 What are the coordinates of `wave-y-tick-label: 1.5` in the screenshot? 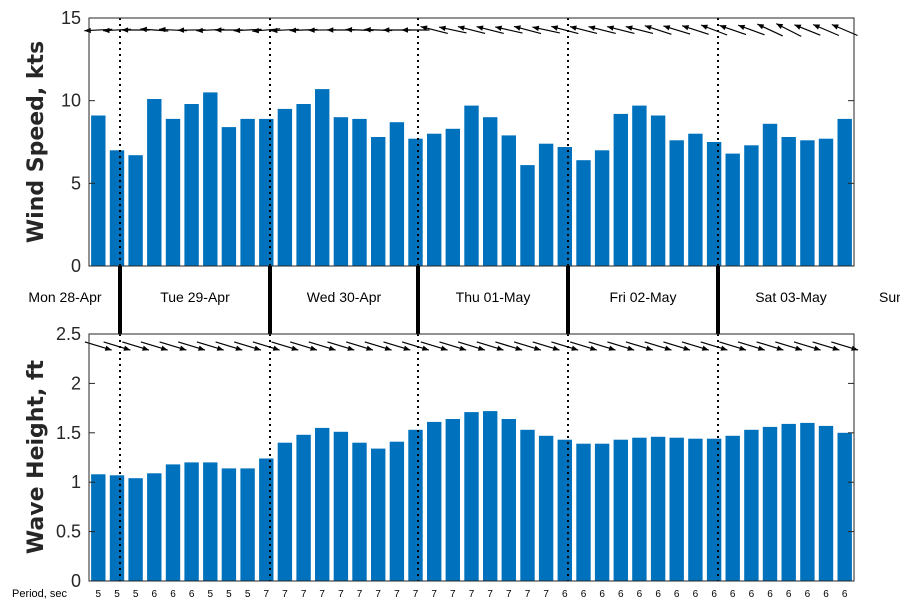 It's located at (68, 433).